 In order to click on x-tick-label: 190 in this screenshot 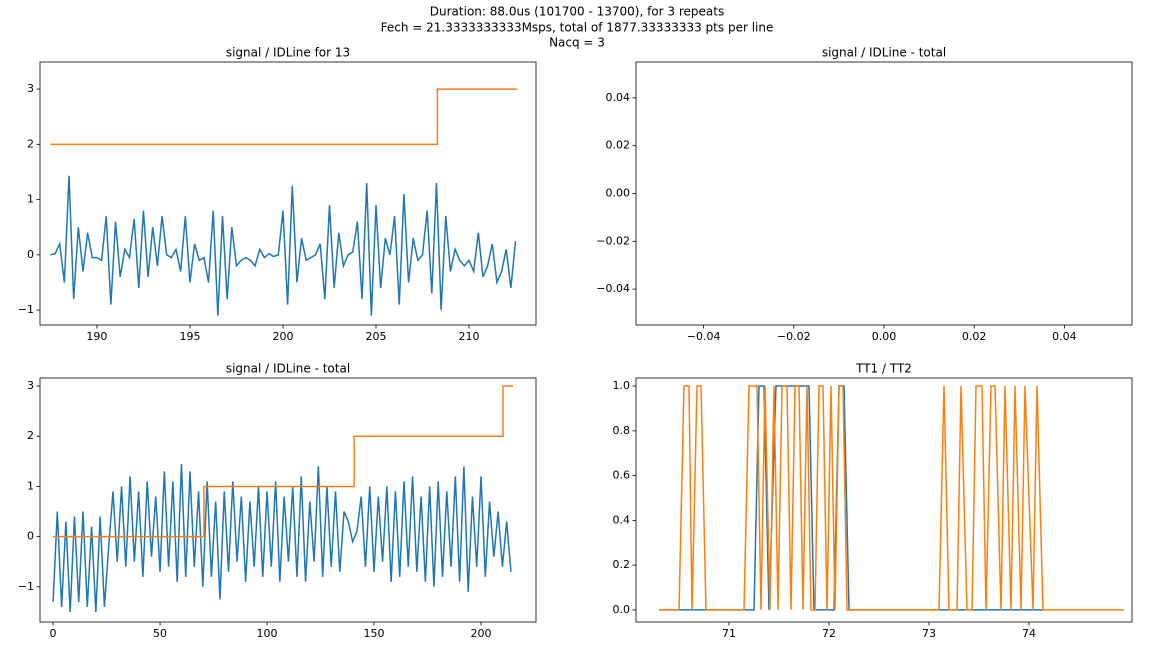, I will do `click(96, 336)`.